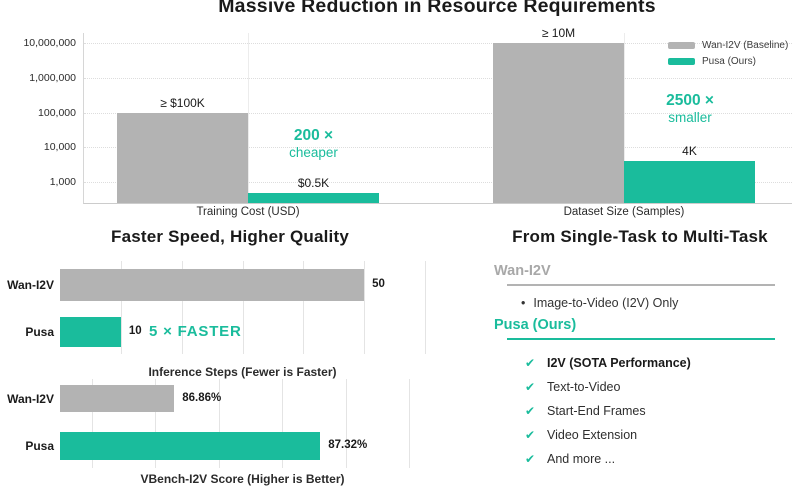 The image size is (800, 499). What do you see at coordinates (52, 78) in the screenshot?
I see `y-axis-tick-label: 1,000,000` at bounding box center [52, 78].